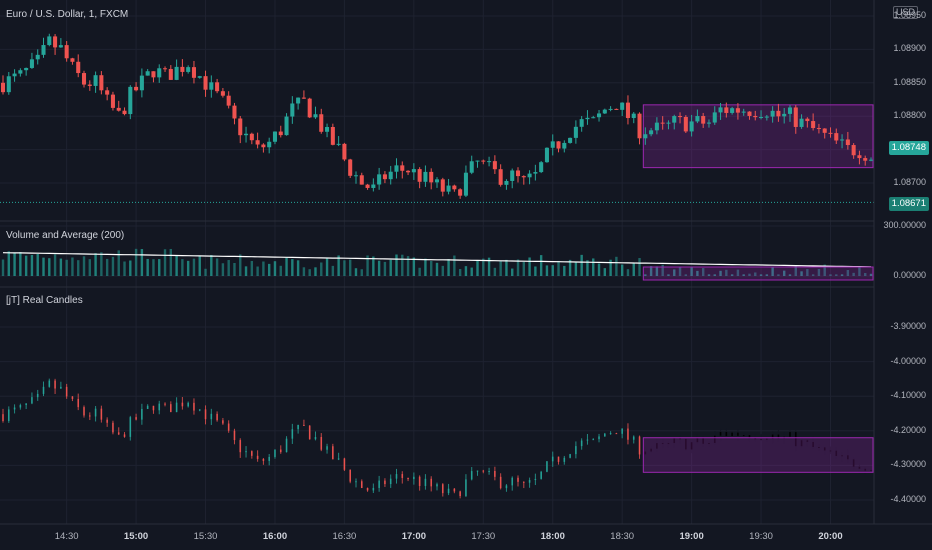 This screenshot has height=550, width=932. What do you see at coordinates (44, 300) in the screenshot?
I see `real-candles-pane-title: [jT] Real Candles` at bounding box center [44, 300].